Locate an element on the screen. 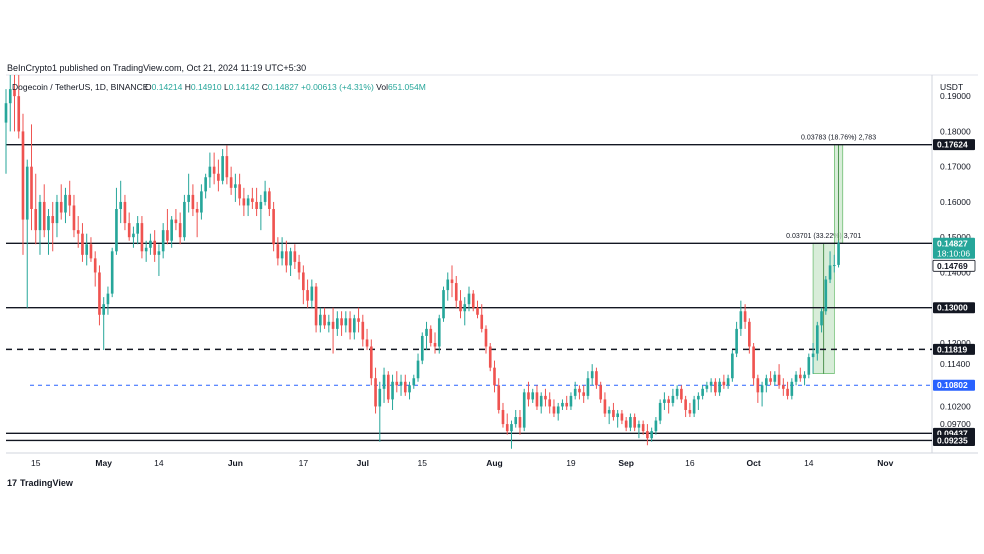  ohlc-high-value: 0.14910 is located at coordinates (206, 87).